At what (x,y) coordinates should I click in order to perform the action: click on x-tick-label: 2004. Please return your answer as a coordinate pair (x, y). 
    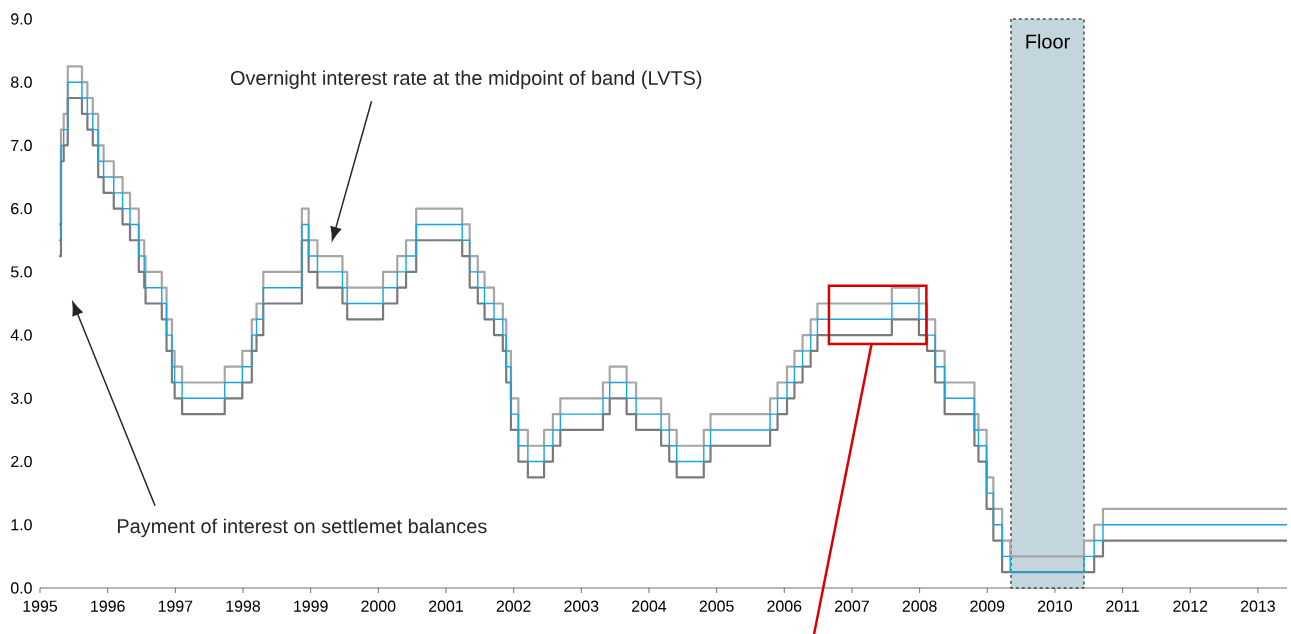
    Looking at the image, I should click on (649, 606).